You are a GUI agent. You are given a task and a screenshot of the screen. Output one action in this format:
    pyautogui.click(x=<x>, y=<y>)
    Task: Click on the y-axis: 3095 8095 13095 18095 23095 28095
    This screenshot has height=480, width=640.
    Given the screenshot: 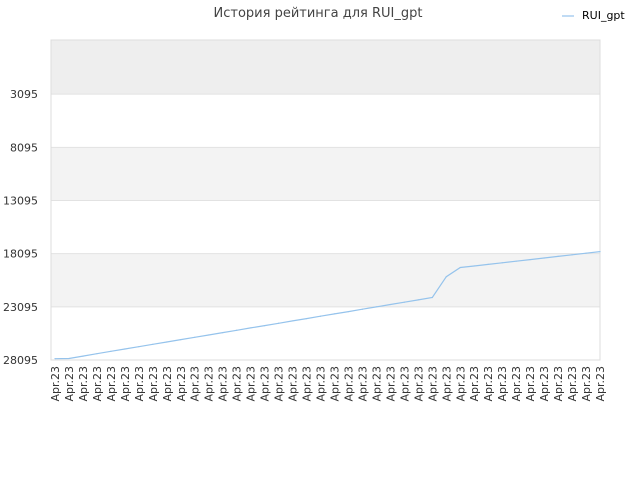 What is the action you would take?
    pyautogui.click(x=20, y=227)
    